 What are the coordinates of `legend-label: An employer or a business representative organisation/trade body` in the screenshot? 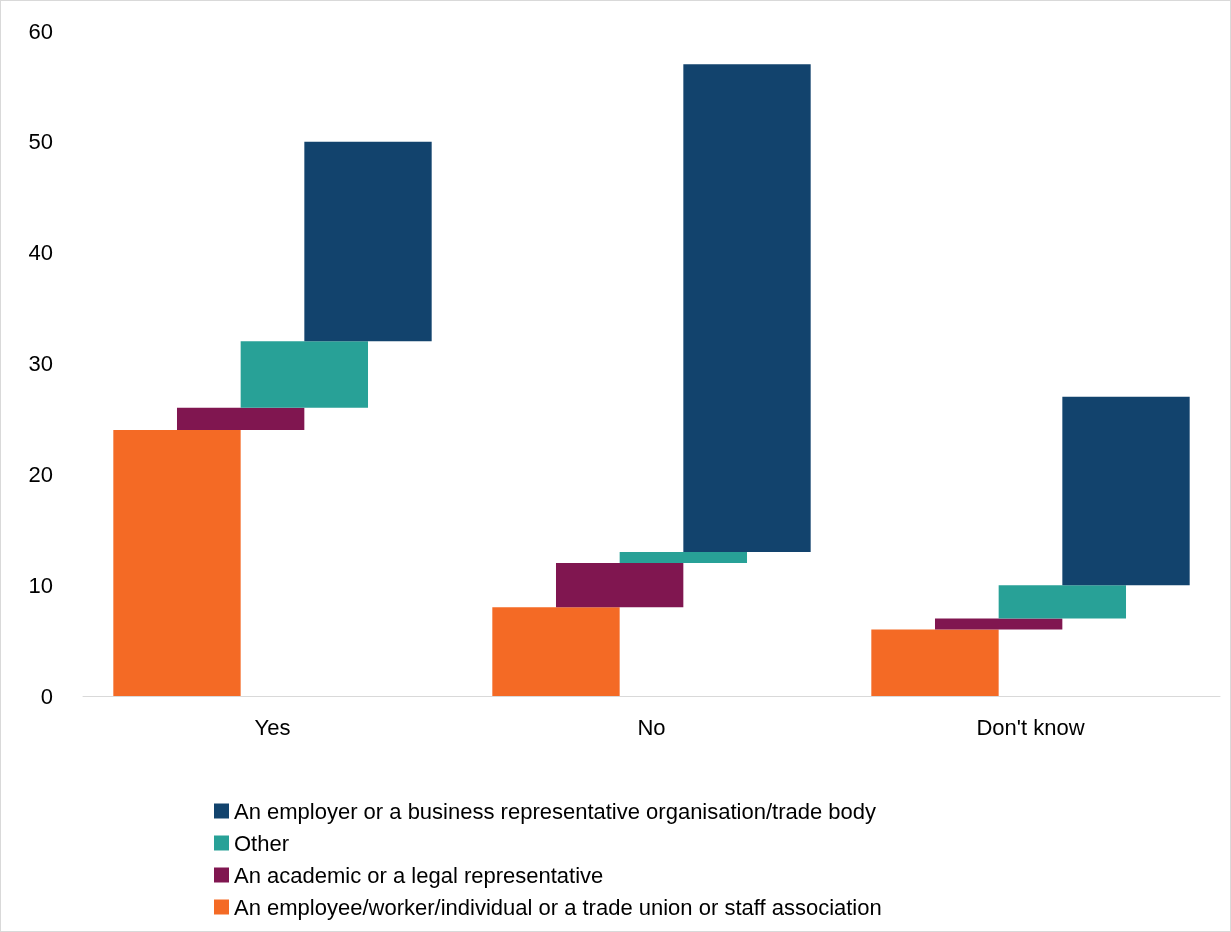 It's located at (555, 811).